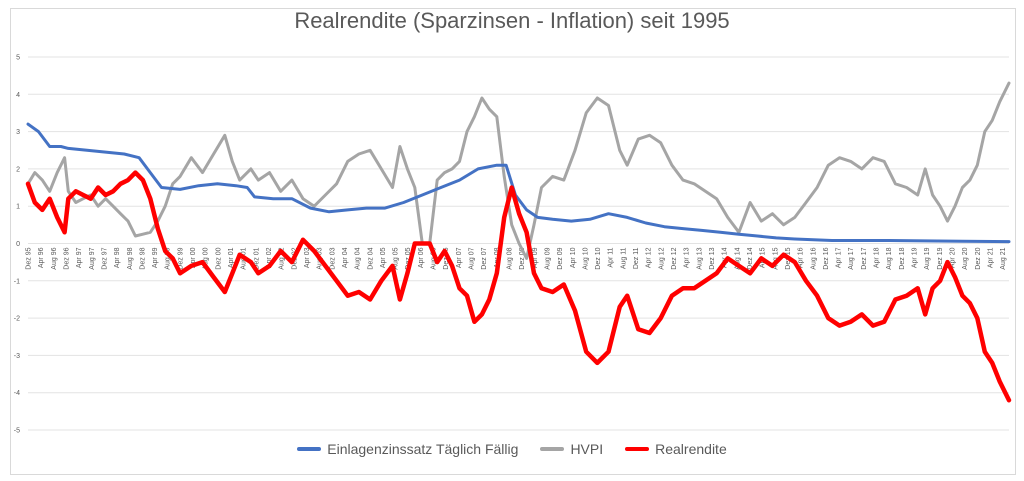  Describe the element at coordinates (952, 257) in the screenshot. I see `x-tick-label: Apr 20` at that location.